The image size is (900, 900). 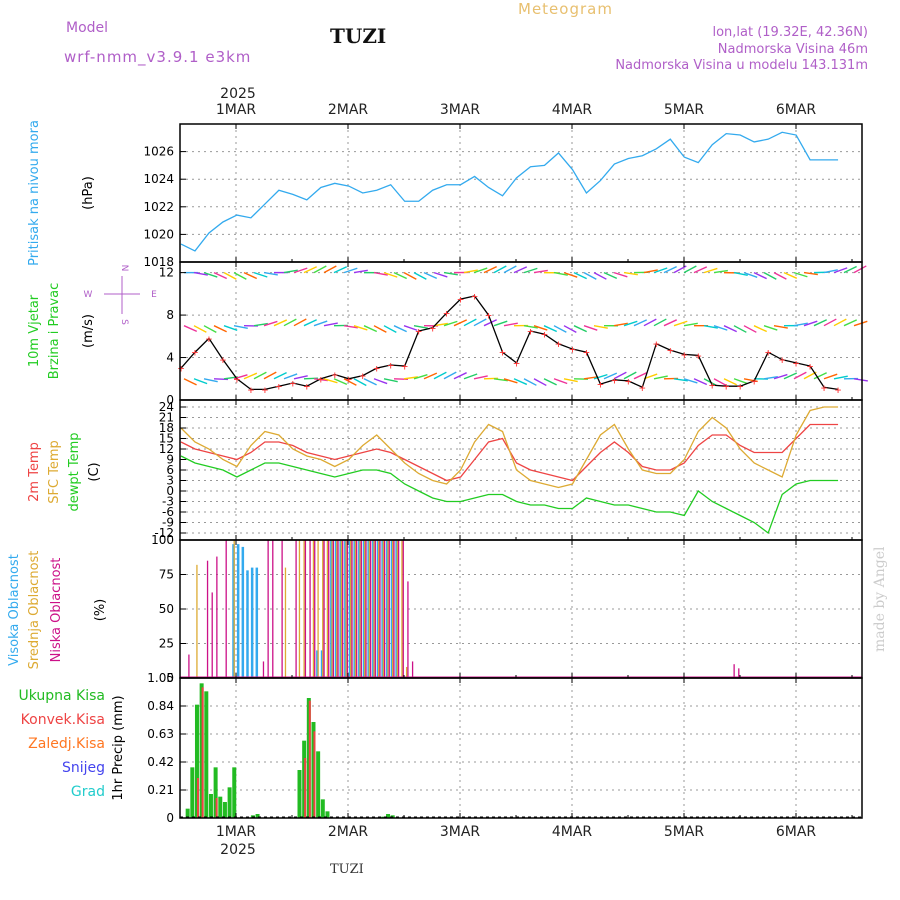 What do you see at coordinates (118, 747) in the screenshot?
I see `precip-unit: 1hr Precip (mm)` at bounding box center [118, 747].